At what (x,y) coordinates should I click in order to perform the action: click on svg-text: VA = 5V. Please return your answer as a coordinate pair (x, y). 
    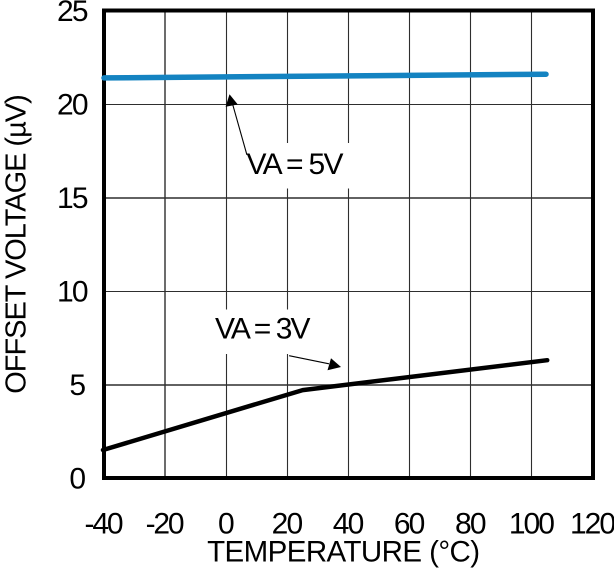
    Looking at the image, I should click on (295, 164).